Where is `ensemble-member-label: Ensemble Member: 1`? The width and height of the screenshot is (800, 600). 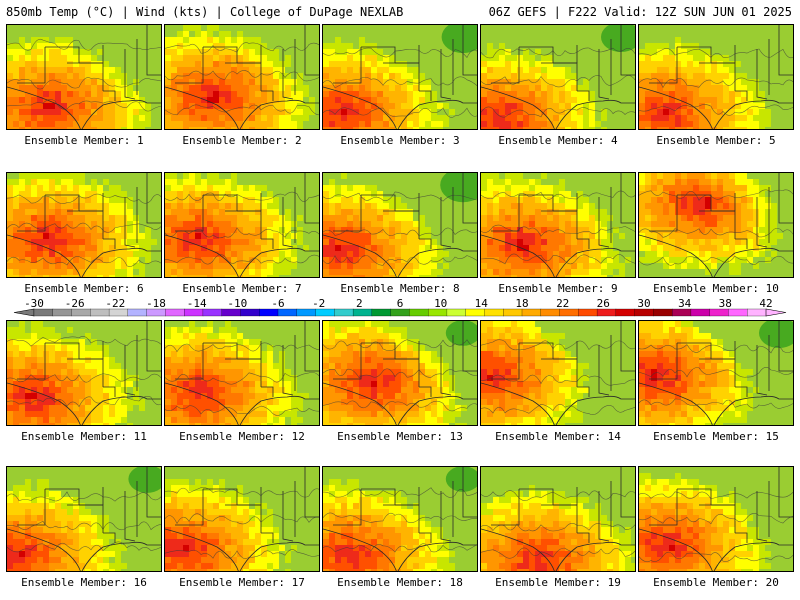 ensemble-member-label: Ensemble Member: 1 is located at coordinates (84, 140).